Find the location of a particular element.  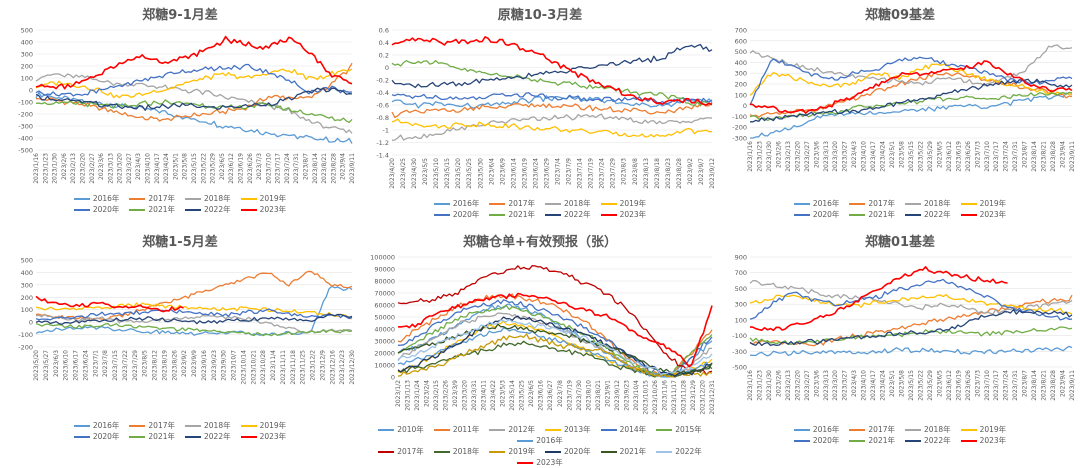

x-tick-label: 2023/8/3 is located at coordinates (624, 171).